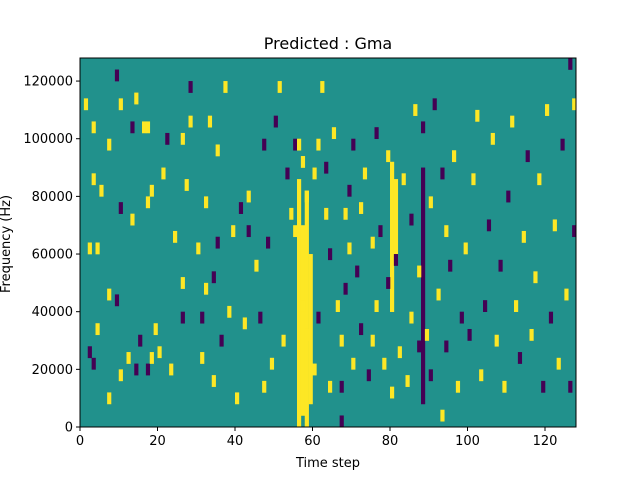 This screenshot has width=640, height=480. Describe the element at coordinates (7, 244) in the screenshot. I see `y-axis-label: Frequency (Hz)` at that location.